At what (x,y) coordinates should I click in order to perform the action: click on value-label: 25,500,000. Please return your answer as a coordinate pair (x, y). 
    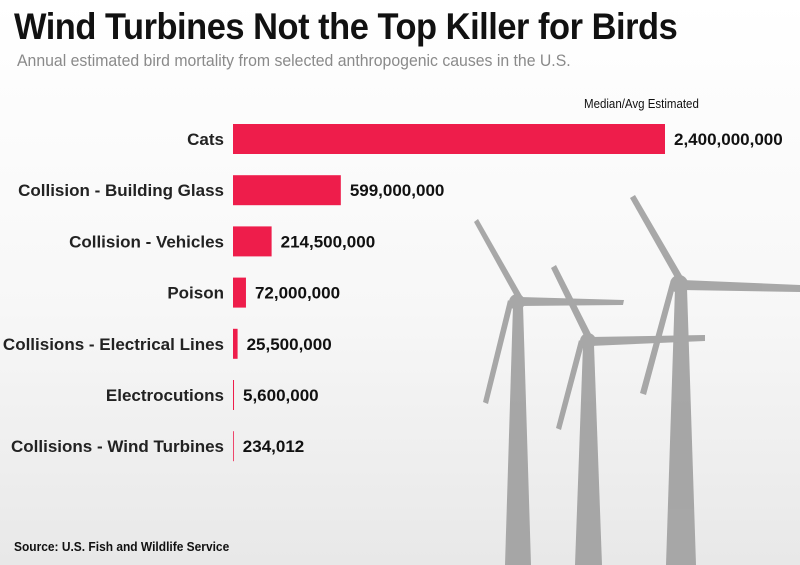
    Looking at the image, I should click on (289, 344).